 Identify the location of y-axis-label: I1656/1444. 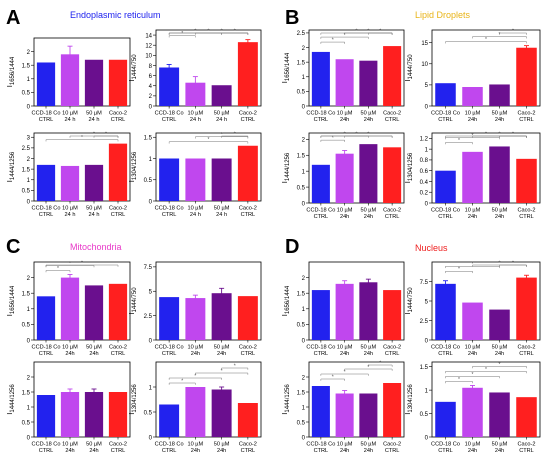
(285, 300).